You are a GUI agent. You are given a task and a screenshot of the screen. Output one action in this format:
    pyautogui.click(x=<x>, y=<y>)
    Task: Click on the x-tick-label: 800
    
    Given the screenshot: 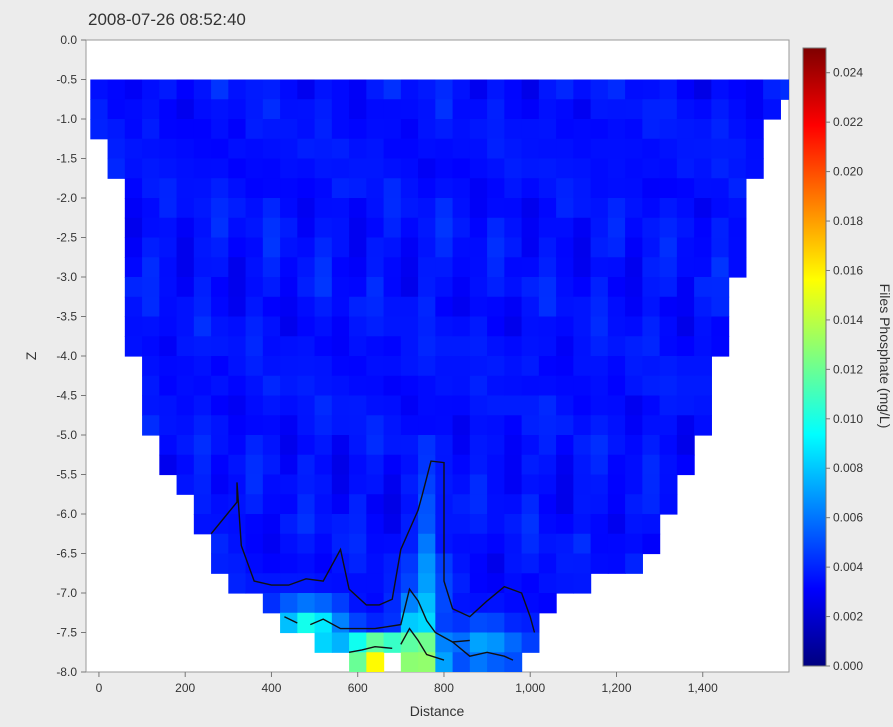 What is the action you would take?
    pyautogui.click(x=444, y=688)
    